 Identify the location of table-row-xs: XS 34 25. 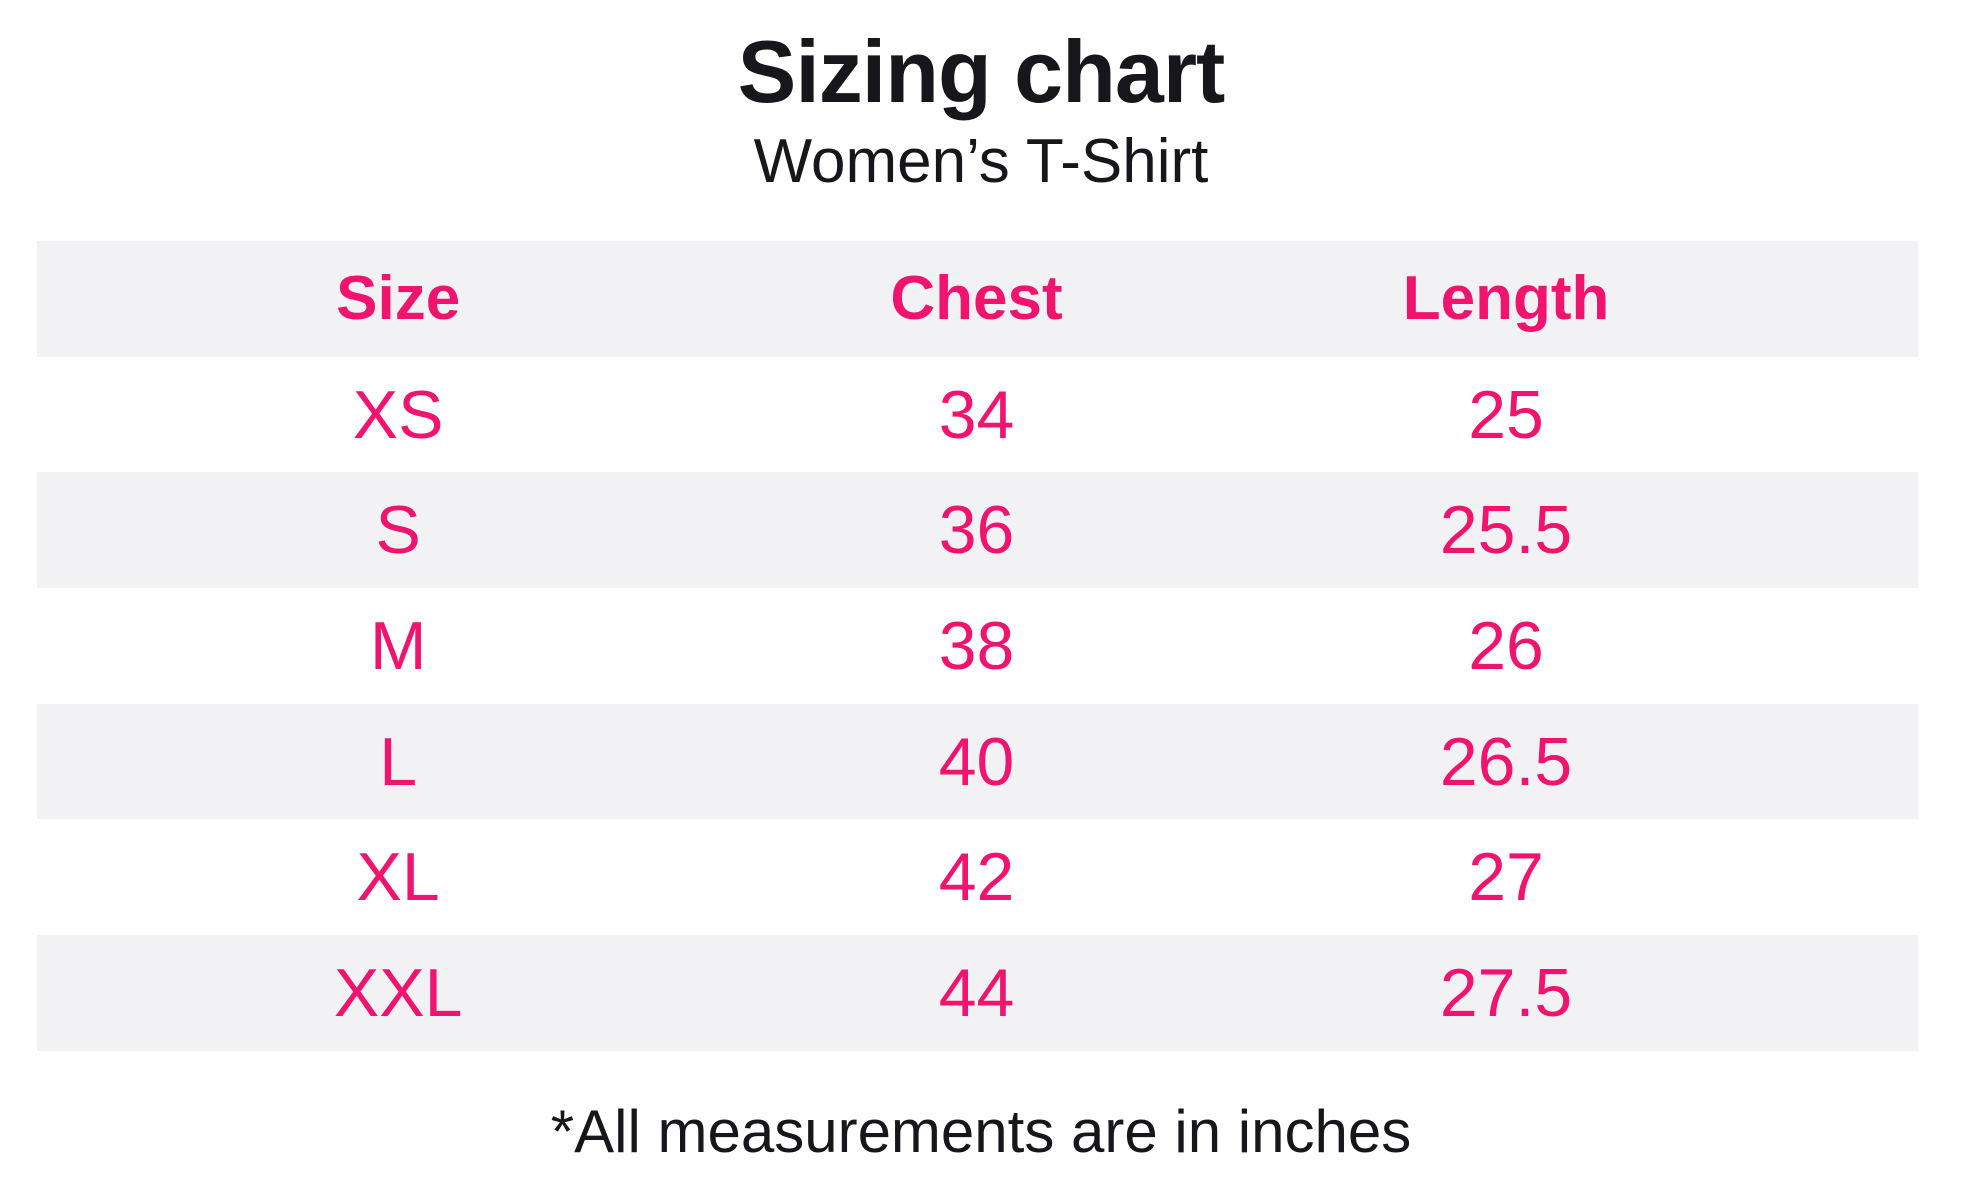
(977, 415).